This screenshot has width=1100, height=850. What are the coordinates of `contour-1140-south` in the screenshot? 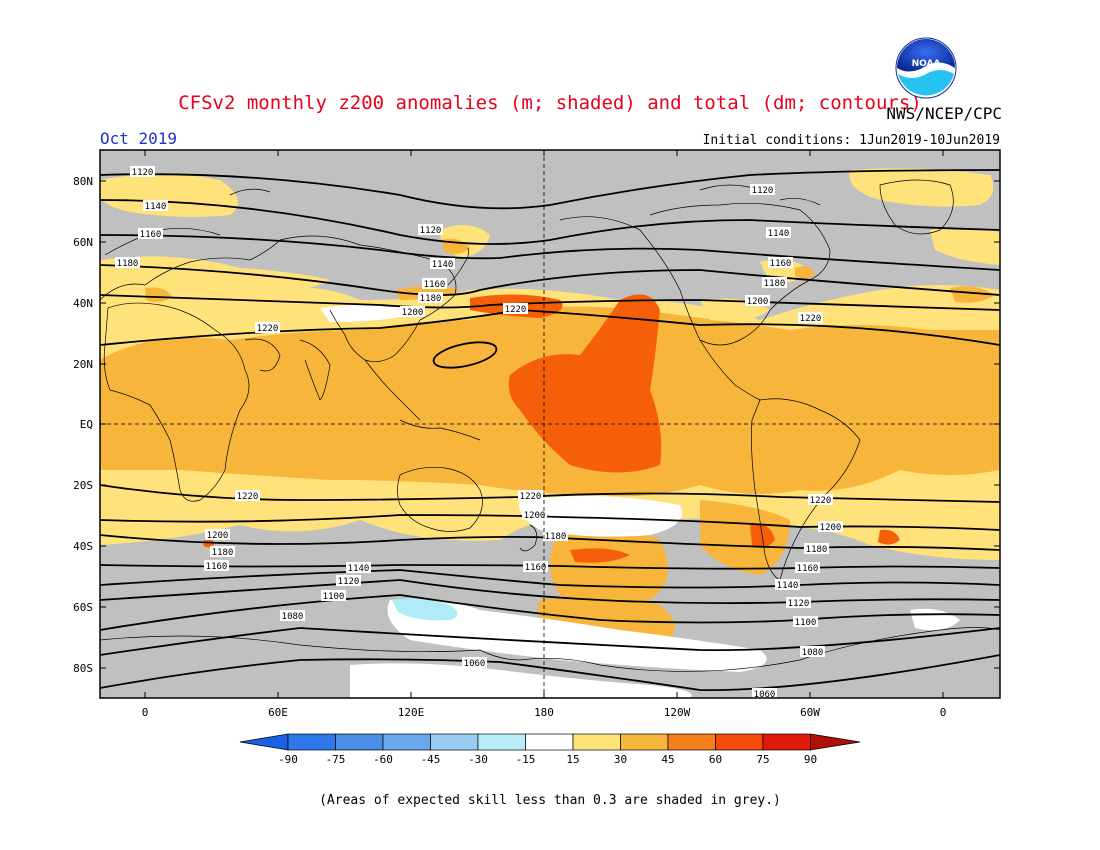 It's located at (550, 579).